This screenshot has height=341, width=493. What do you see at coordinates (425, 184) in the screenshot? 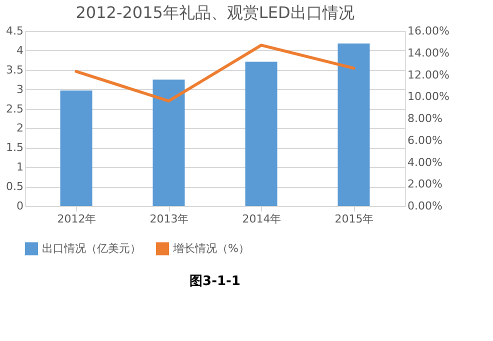
I see `y2-tick-label: 2.00%` at bounding box center [425, 184].